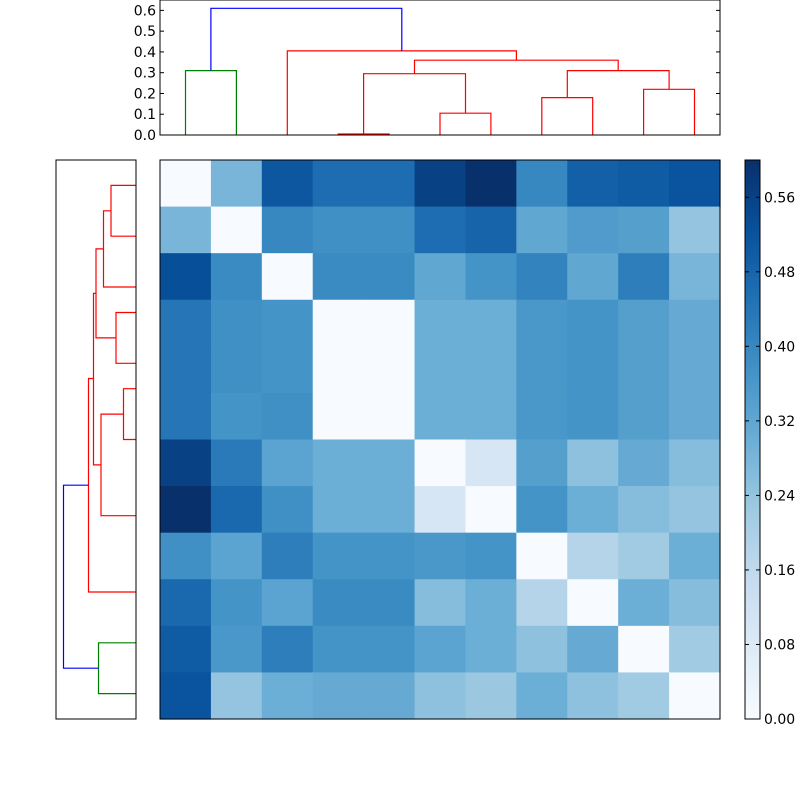 The image size is (800, 800). What do you see at coordinates (145, 94) in the screenshot?
I see `top-dendrogram-tick-label: 0.2` at bounding box center [145, 94].